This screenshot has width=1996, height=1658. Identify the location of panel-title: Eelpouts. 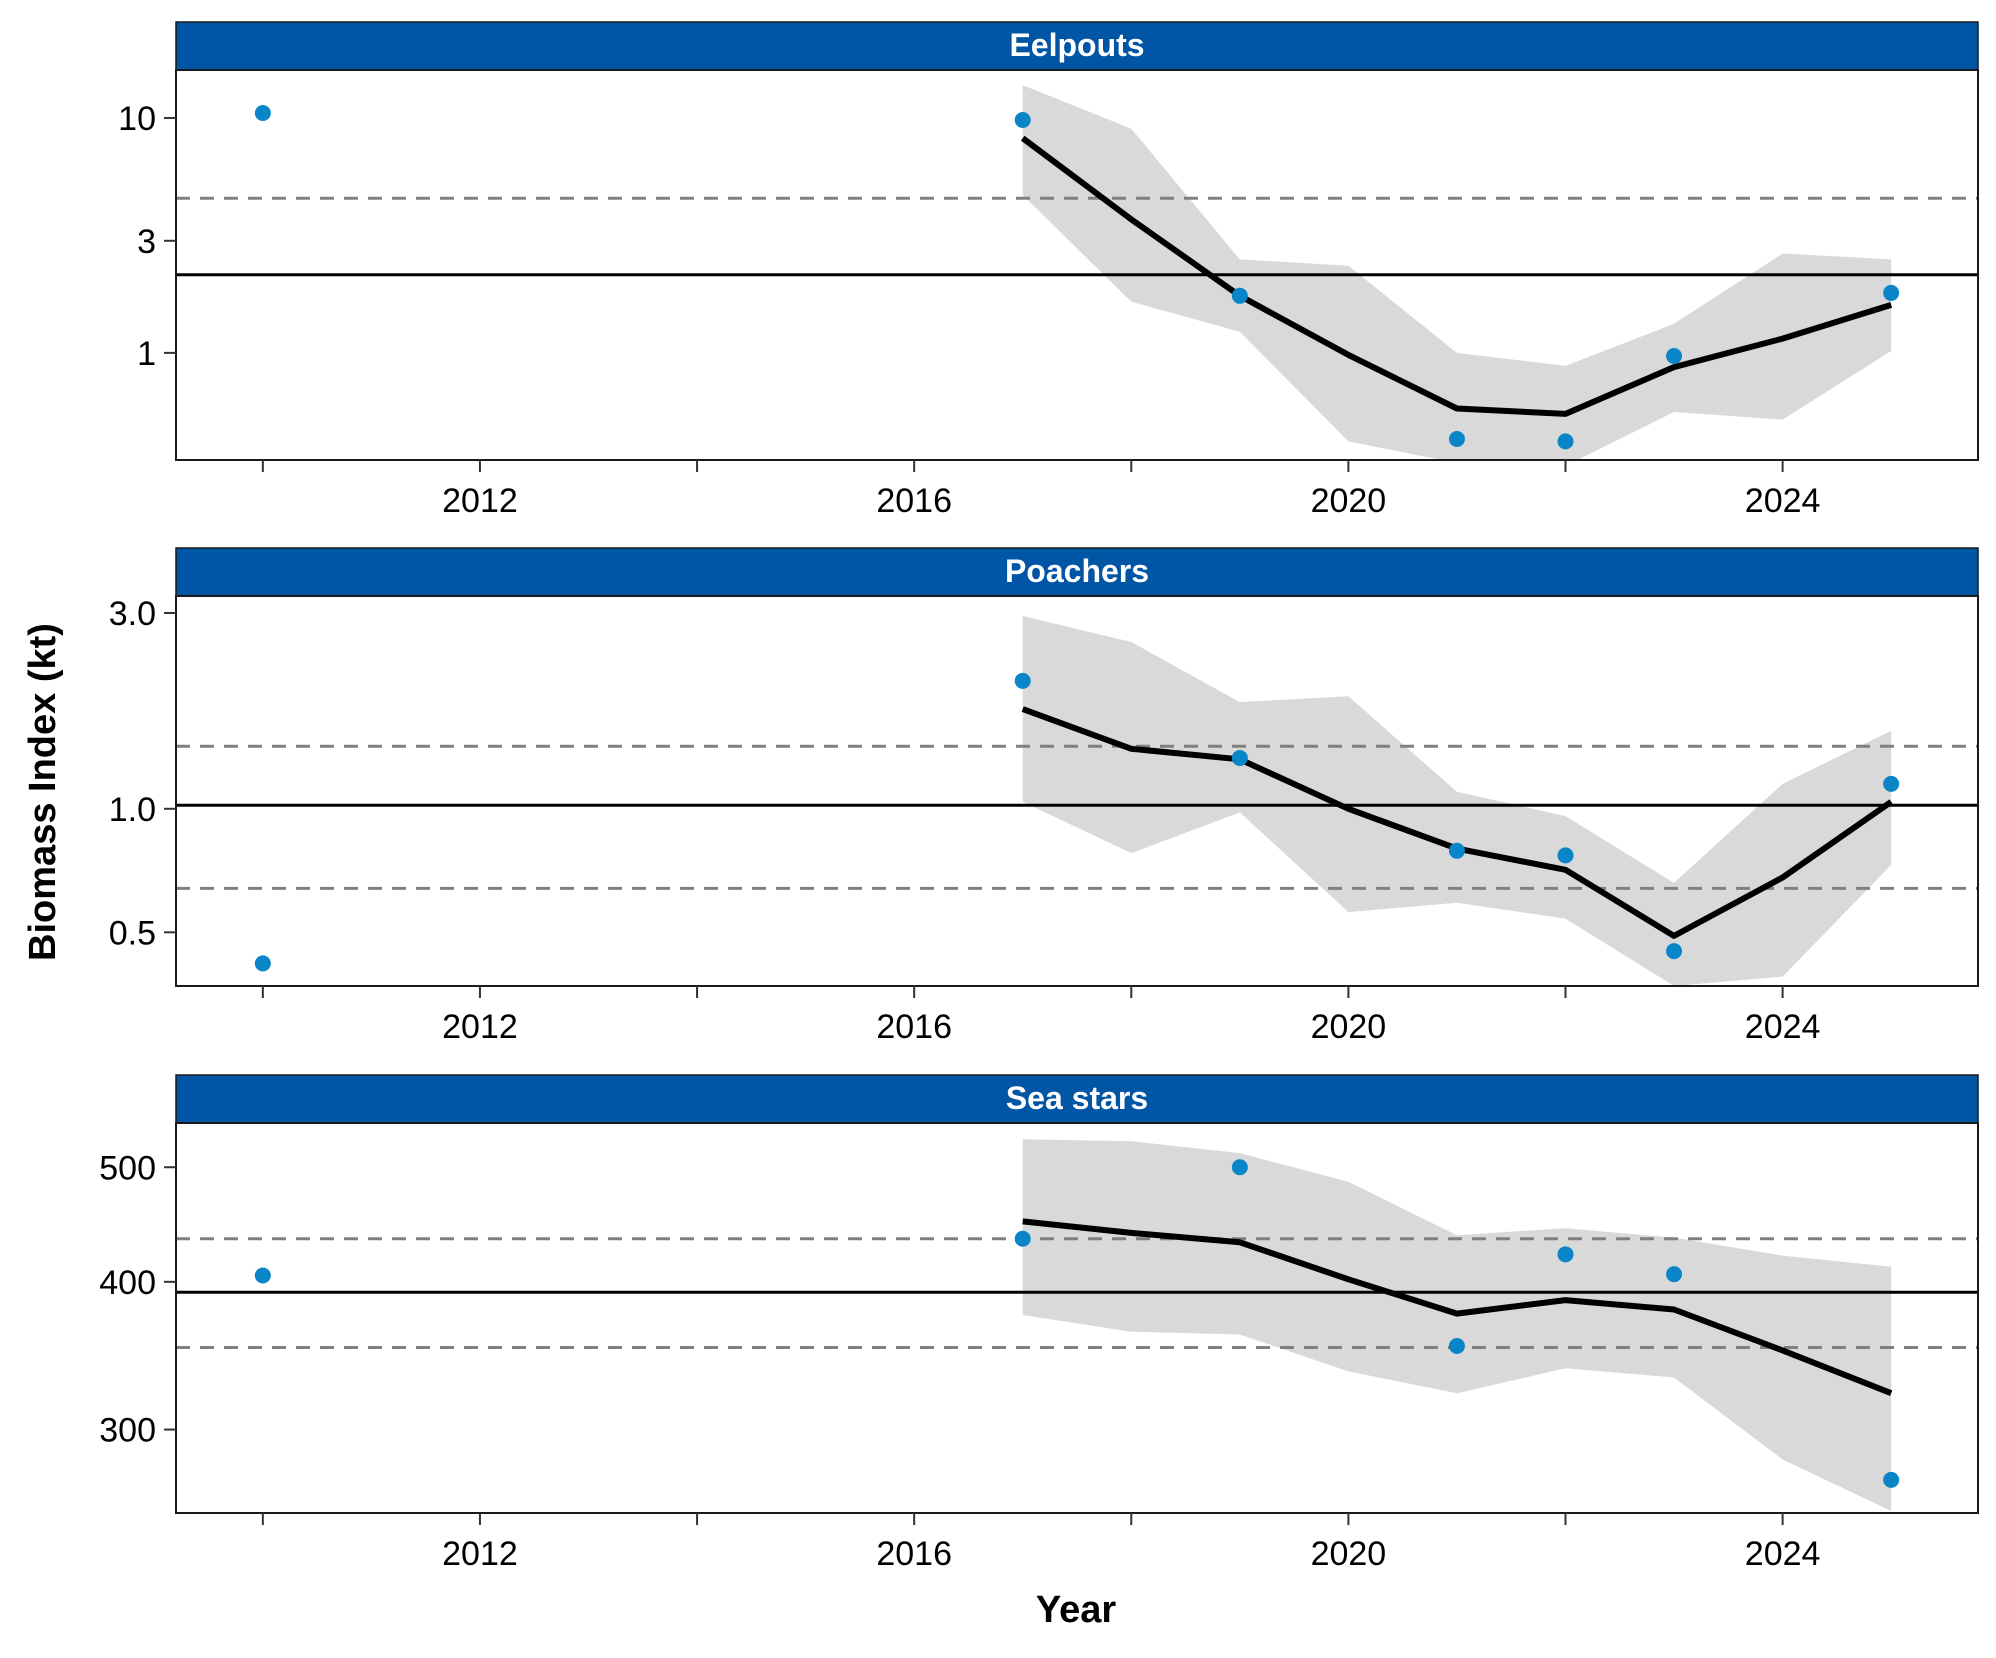
(1076, 45).